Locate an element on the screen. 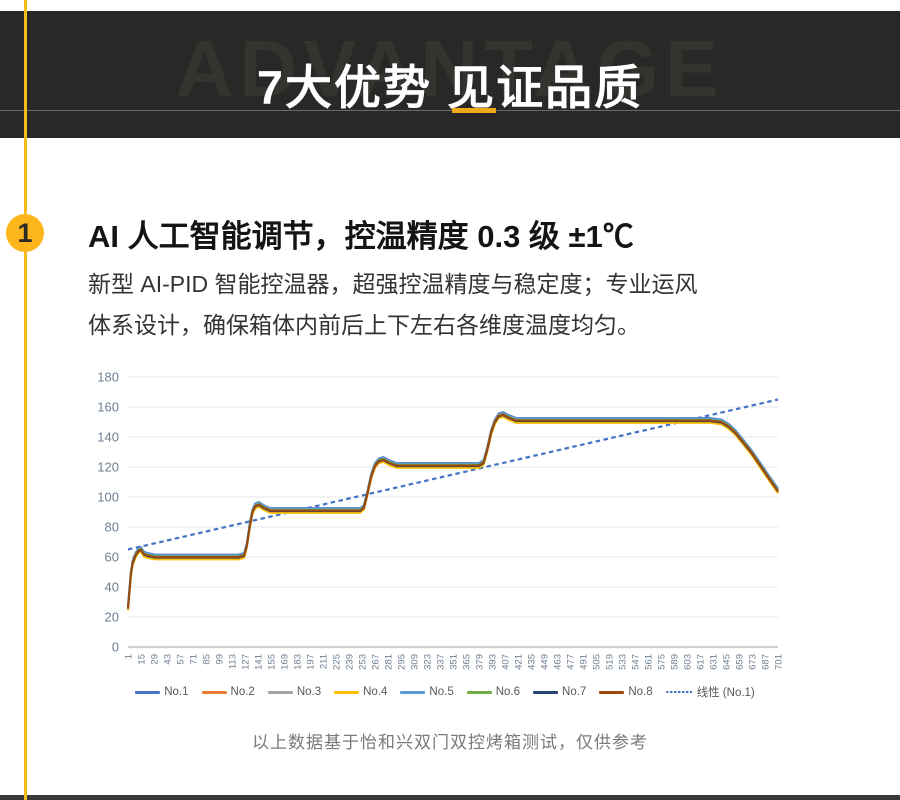 Image resolution: width=900 pixels, height=800 pixels. legend-label: No.3 is located at coordinates (309, 692).